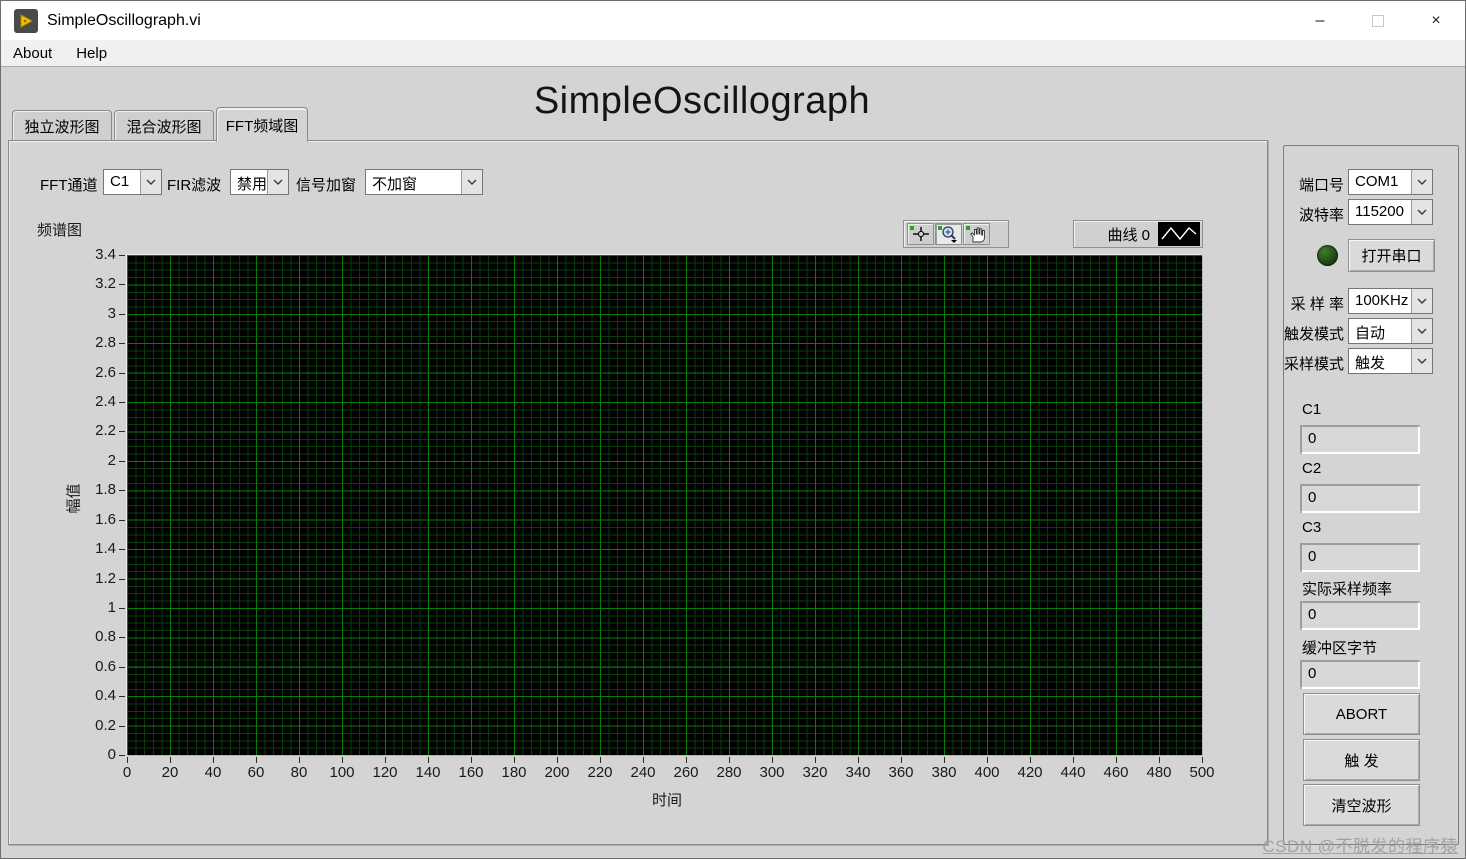 This screenshot has height=859, width=1466. What do you see at coordinates (1314, 334) in the screenshot?
I see `trigger-mode-label: 触发模式` at bounding box center [1314, 334].